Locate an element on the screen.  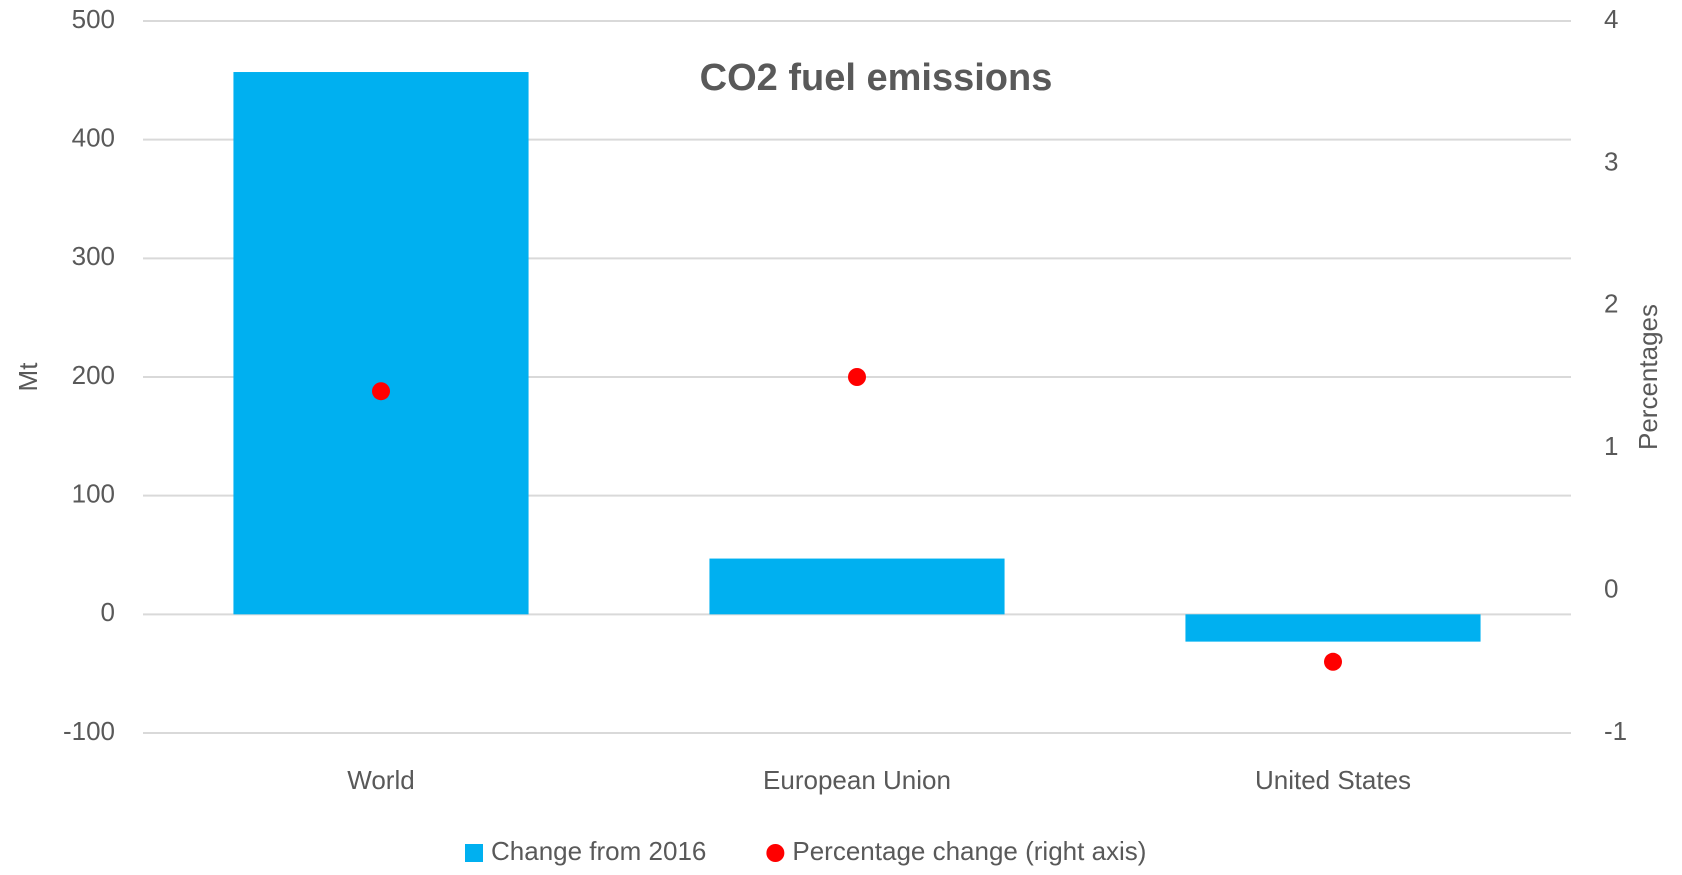
y2-tick-label: -1 is located at coordinates (1615, 731).